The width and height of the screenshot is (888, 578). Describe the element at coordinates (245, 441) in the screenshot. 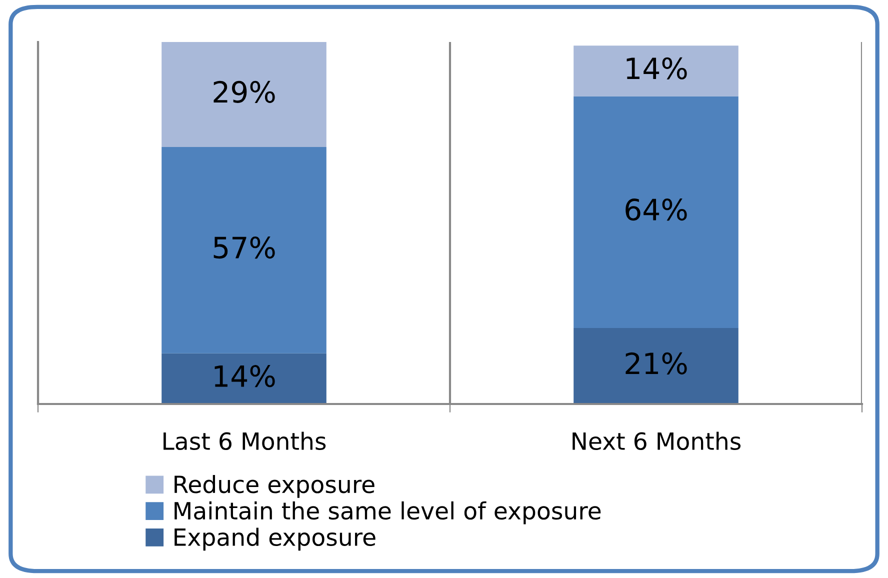

I see `x-tick-label: Last 6 Months` at that location.